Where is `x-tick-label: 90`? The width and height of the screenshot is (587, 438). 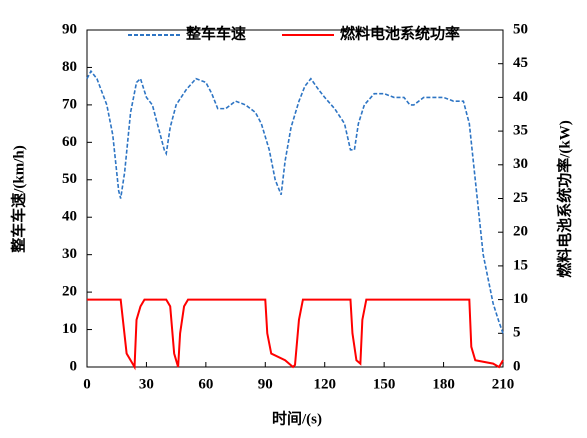 x-tick-label: 90 is located at coordinates (265, 384).